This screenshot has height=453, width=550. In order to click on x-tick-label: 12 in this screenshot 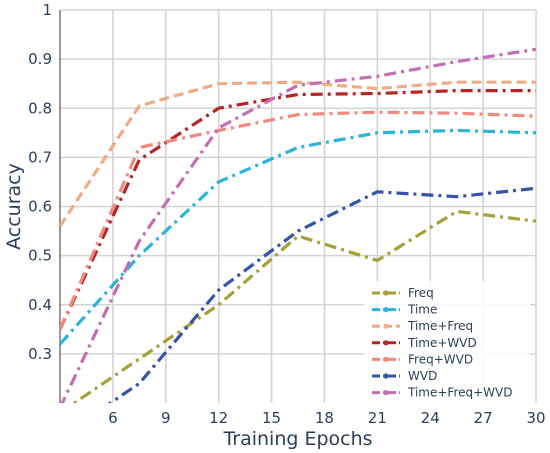, I will do `click(218, 418)`.